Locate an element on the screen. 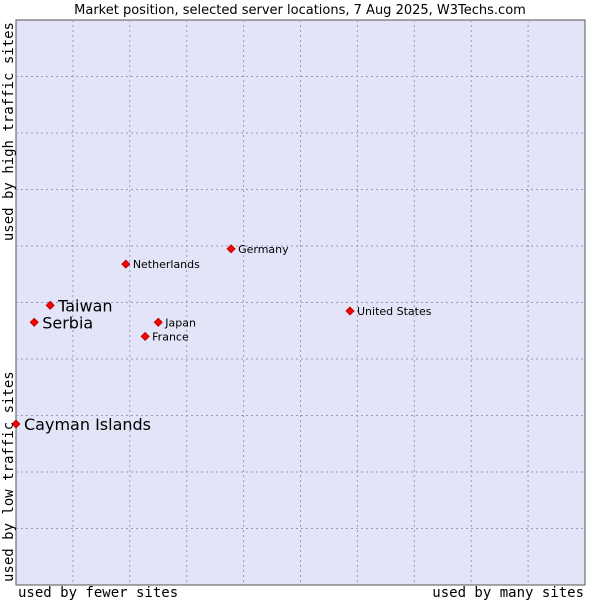 Image resolution: width=600 pixels, height=600 pixels. point-germany: Germany is located at coordinates (257, 249).